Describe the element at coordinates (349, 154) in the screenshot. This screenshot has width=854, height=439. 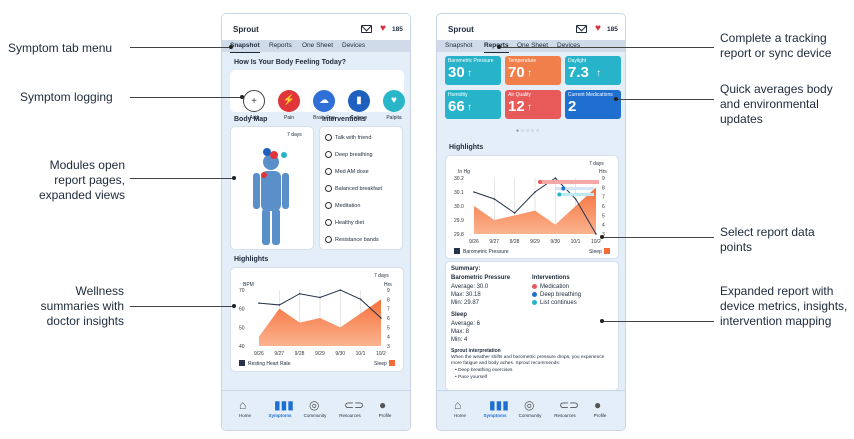
I see `intervention-item: Deep breathing` at that location.